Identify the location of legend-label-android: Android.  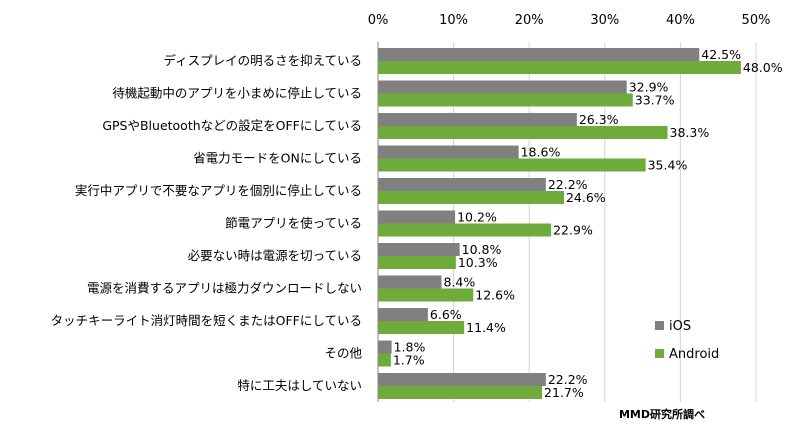
(694, 354).